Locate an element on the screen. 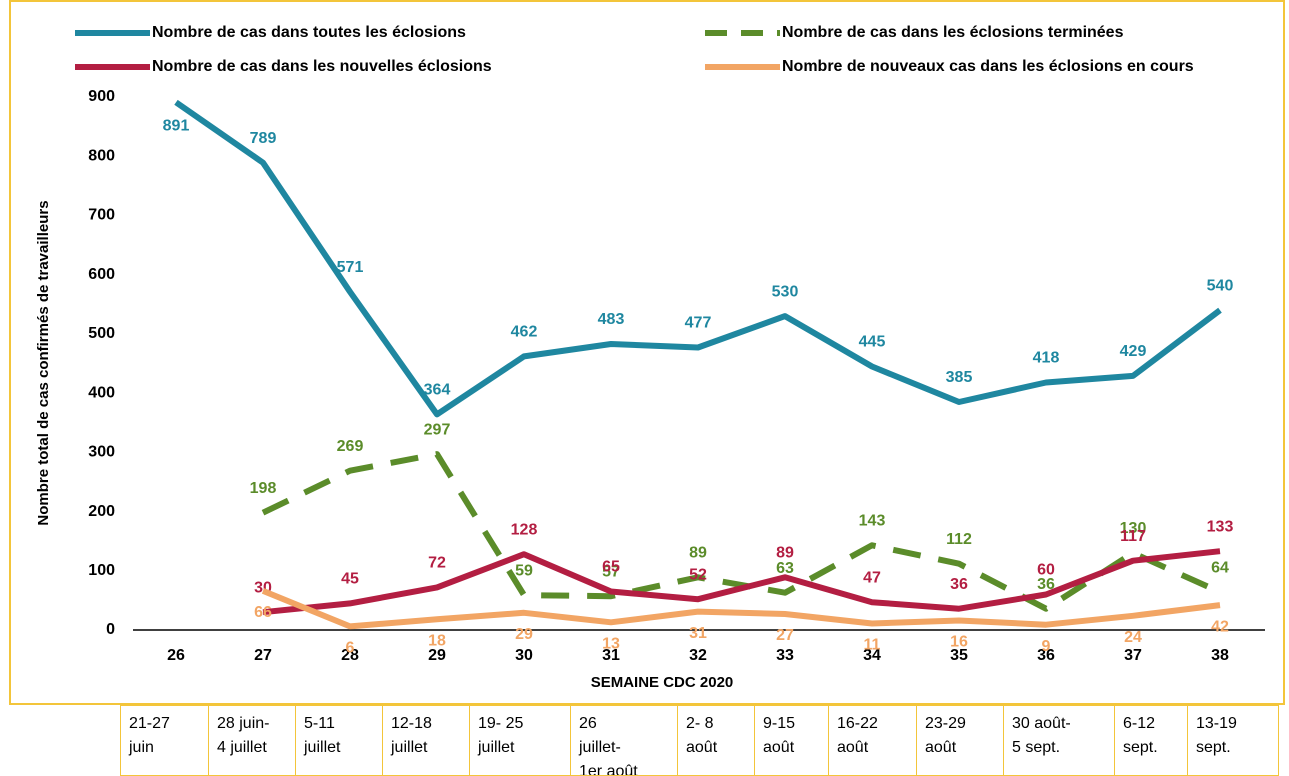 The width and height of the screenshot is (1289, 776). x-tick-label: 28 is located at coordinates (350, 655).